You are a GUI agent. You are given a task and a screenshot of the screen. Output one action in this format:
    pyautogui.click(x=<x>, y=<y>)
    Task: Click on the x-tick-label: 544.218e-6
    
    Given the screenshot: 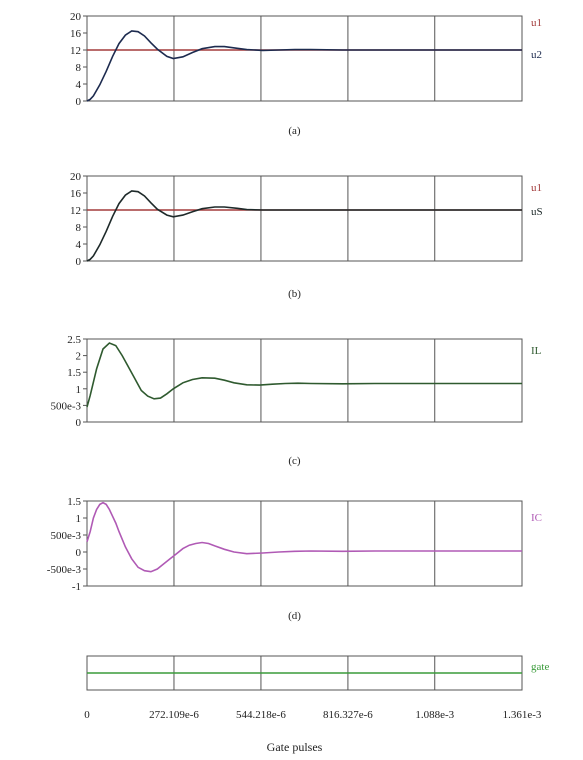 What is the action you would take?
    pyautogui.click(x=261, y=715)
    